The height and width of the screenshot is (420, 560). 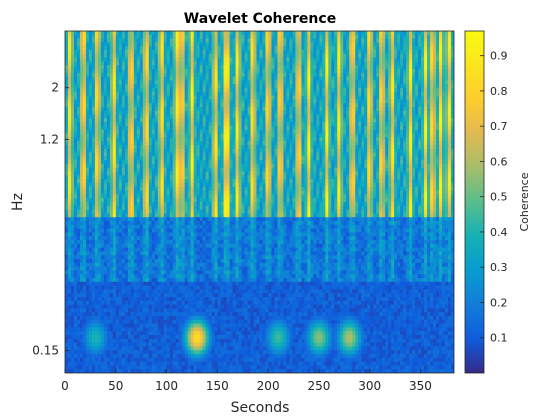 What do you see at coordinates (65, 386) in the screenshot?
I see `x-tick-label: 0` at bounding box center [65, 386].